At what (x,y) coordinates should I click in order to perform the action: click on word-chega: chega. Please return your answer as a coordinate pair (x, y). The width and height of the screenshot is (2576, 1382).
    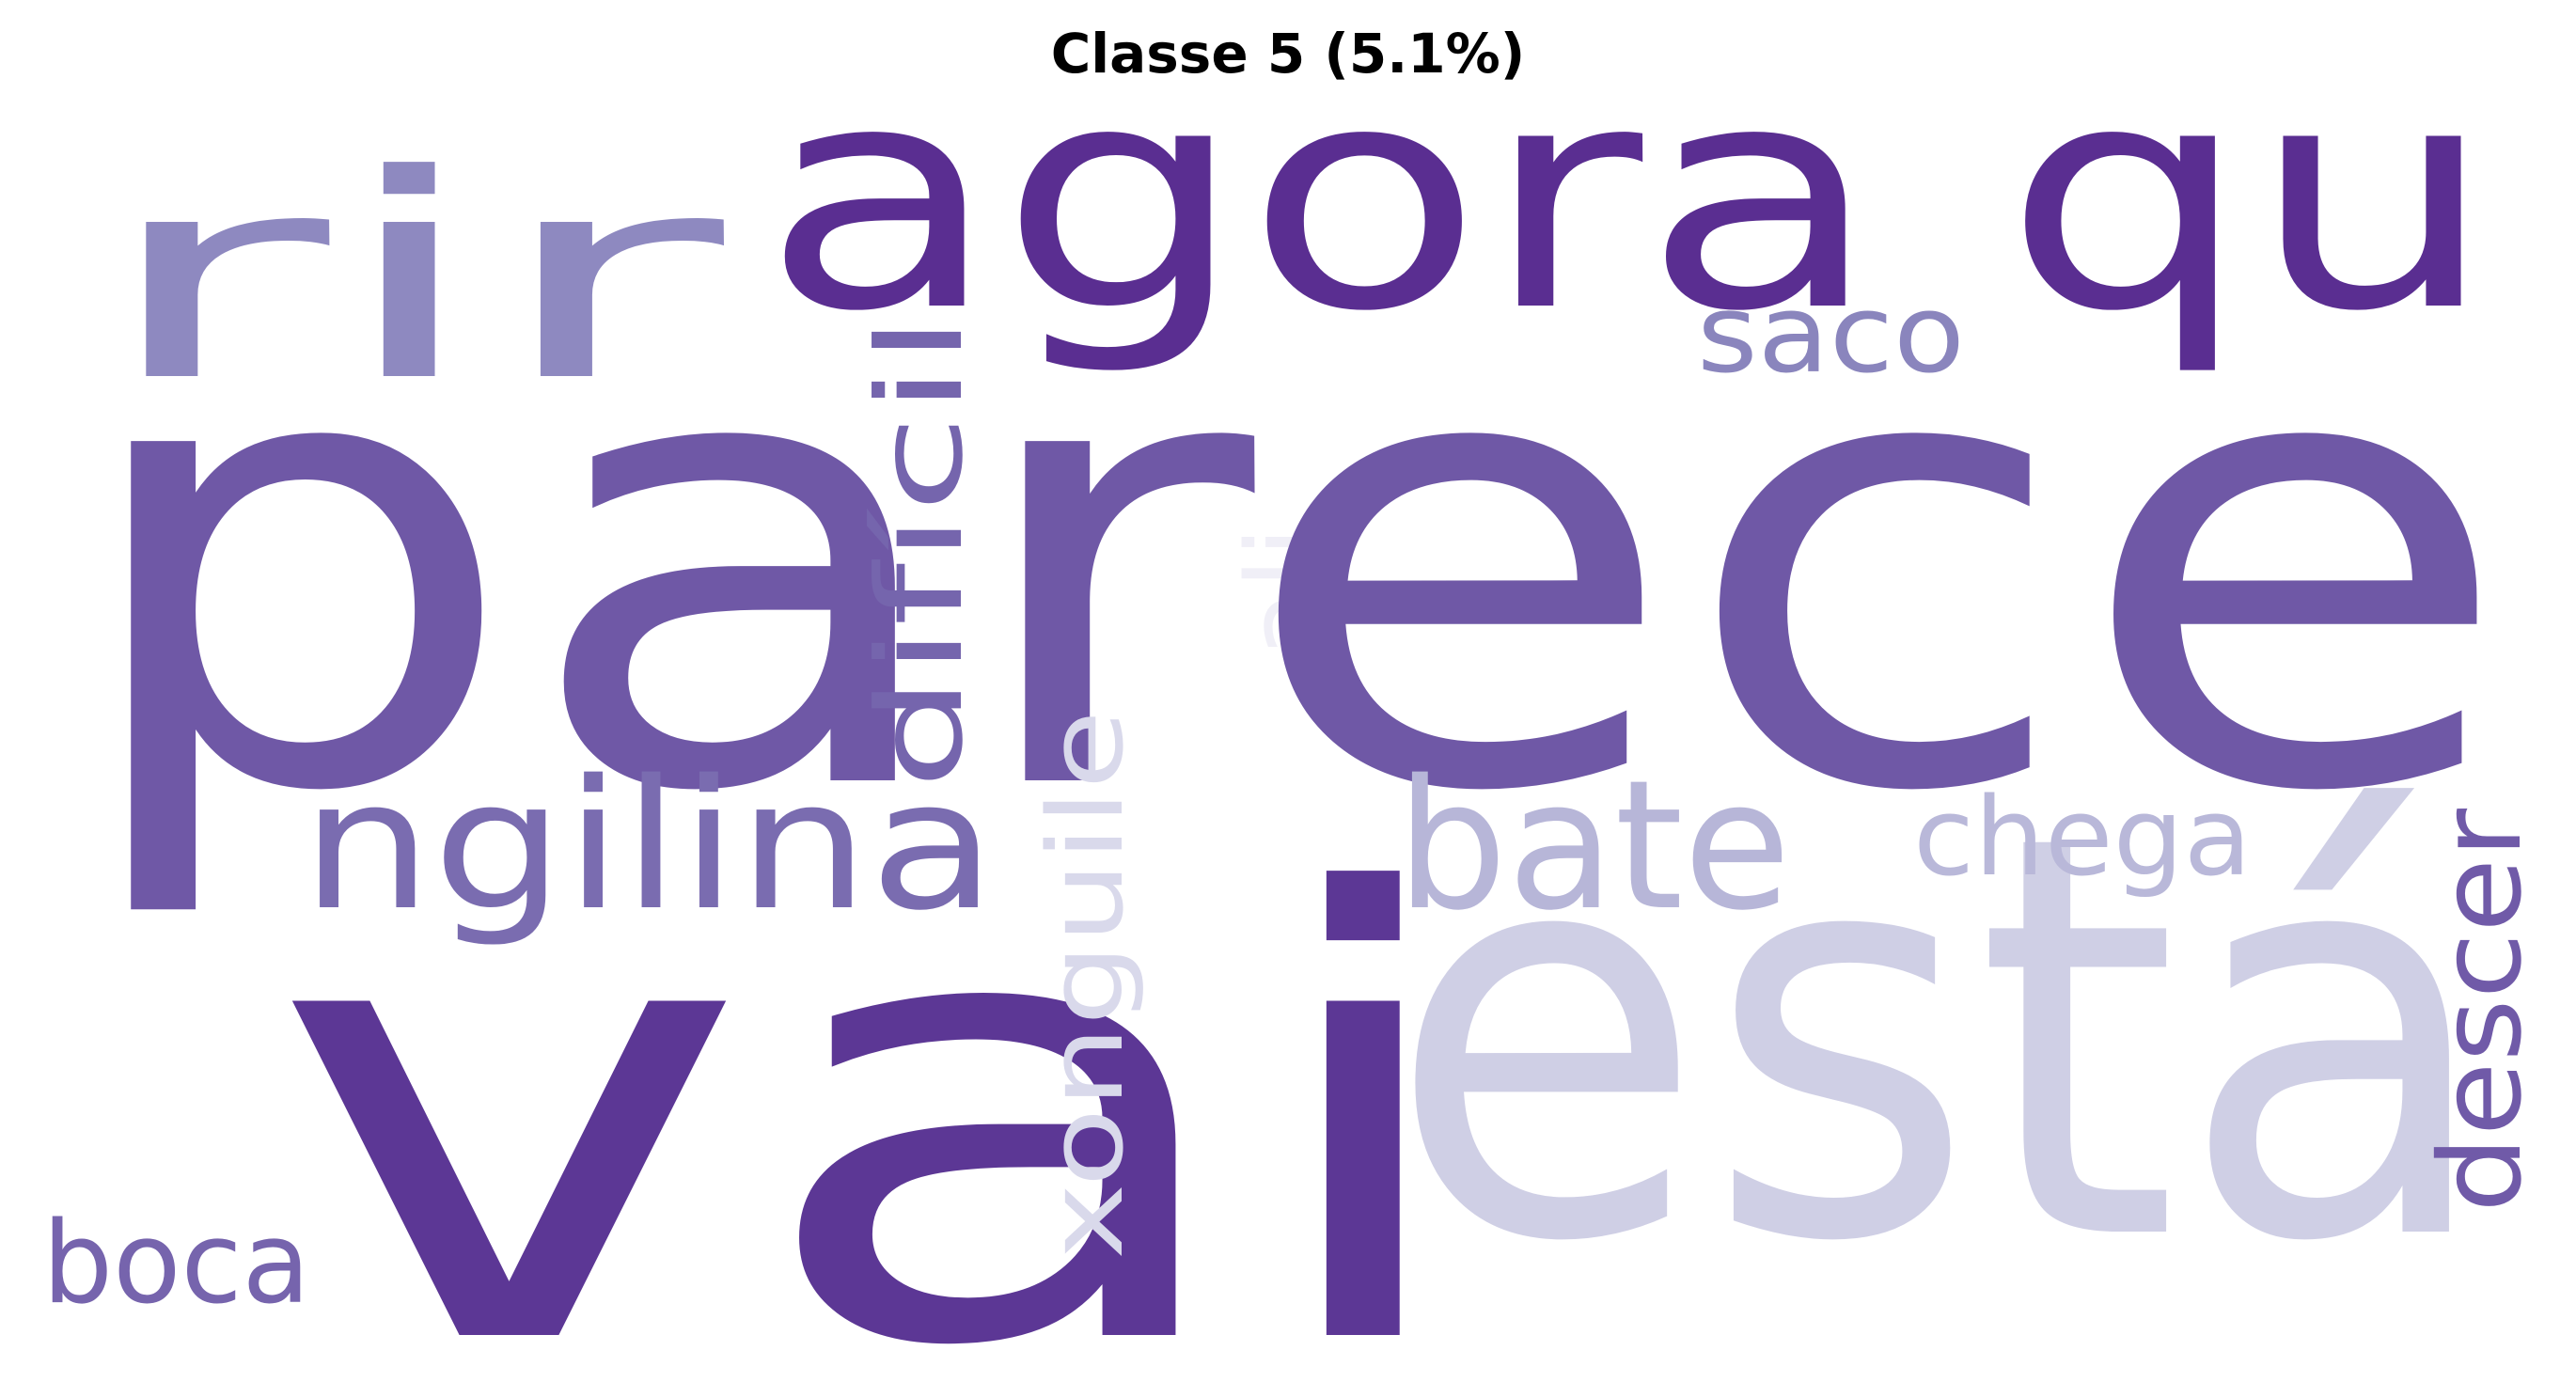
    Looking at the image, I should click on (2082, 838).